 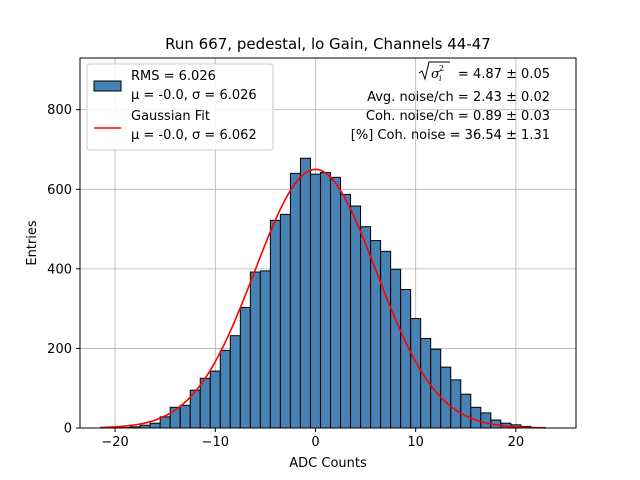 What do you see at coordinates (458, 116) in the screenshot?
I see `coh-noise-annotation: Coh. noise/ch = 0.89 ± 0.03` at bounding box center [458, 116].